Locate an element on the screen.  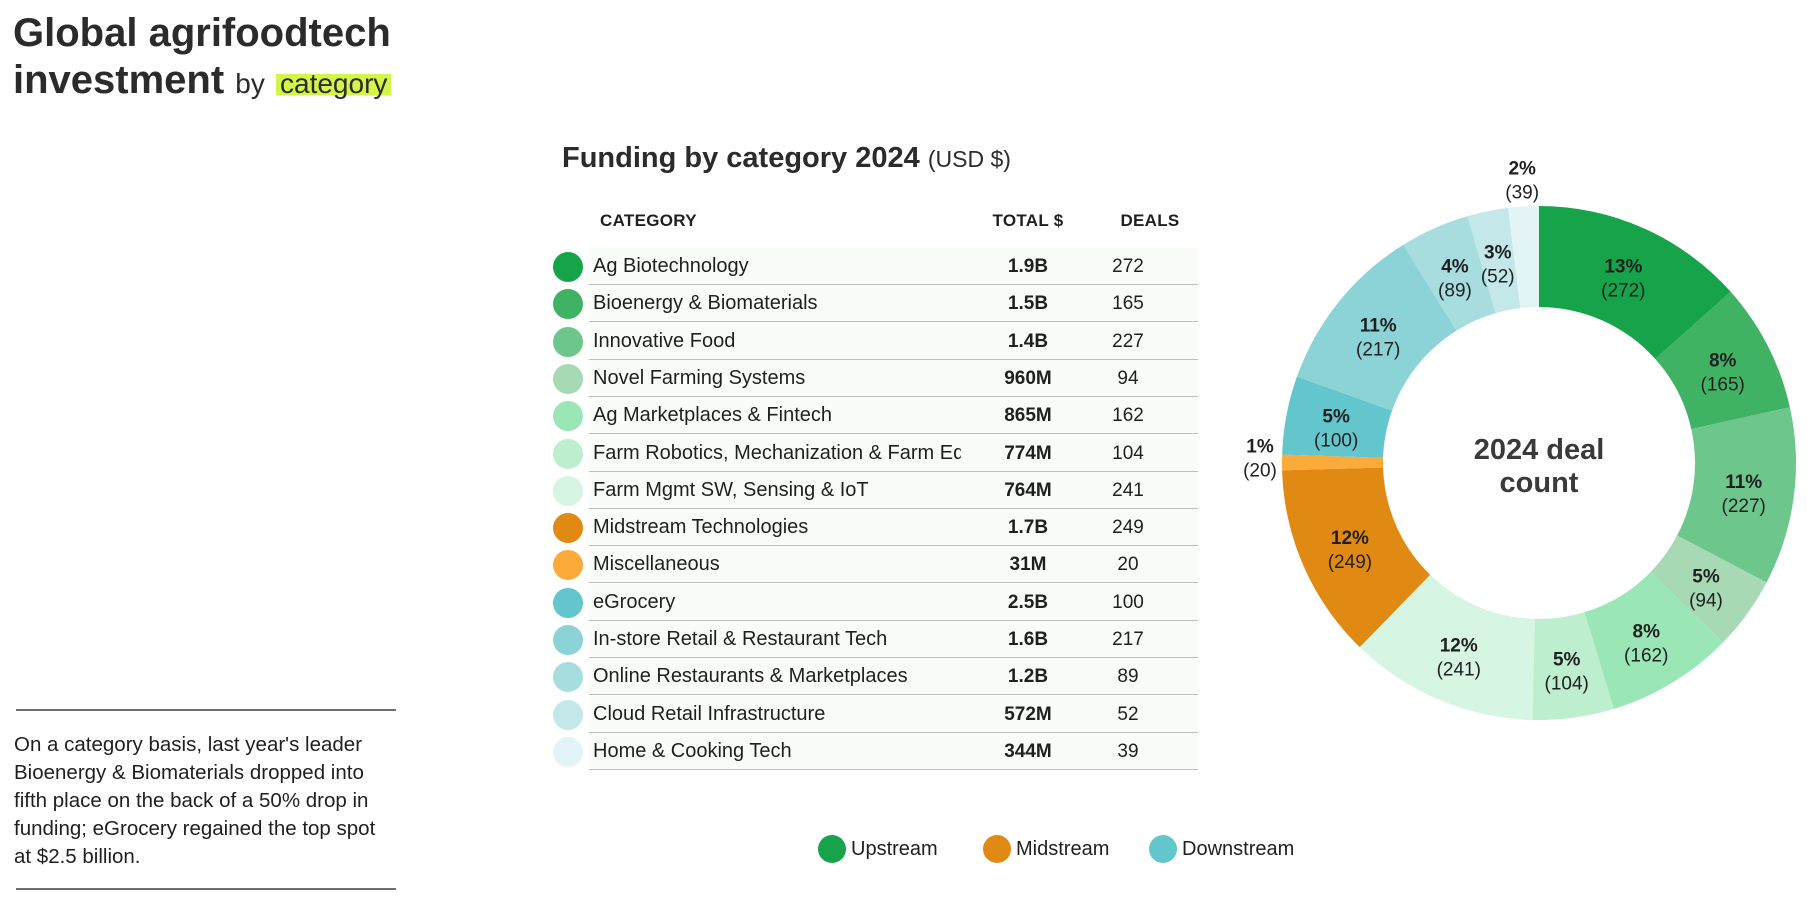
category-total: 1.2B is located at coordinates (1028, 677).